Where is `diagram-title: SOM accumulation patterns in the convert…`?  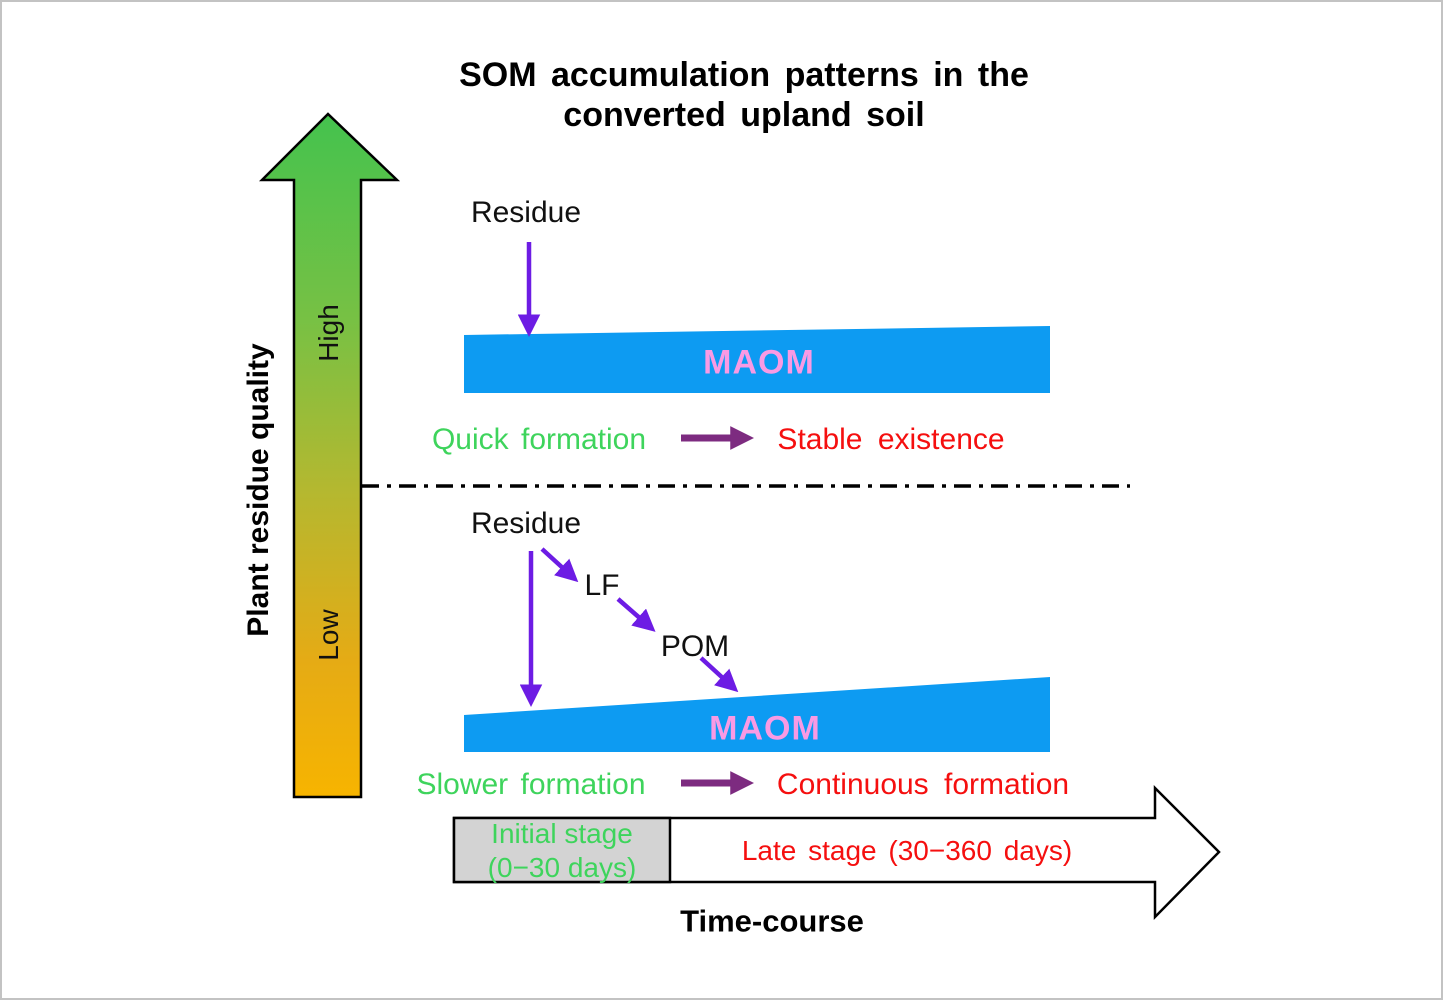
diagram-title: SOM accumulation patterns in the convert… is located at coordinates (744, 95).